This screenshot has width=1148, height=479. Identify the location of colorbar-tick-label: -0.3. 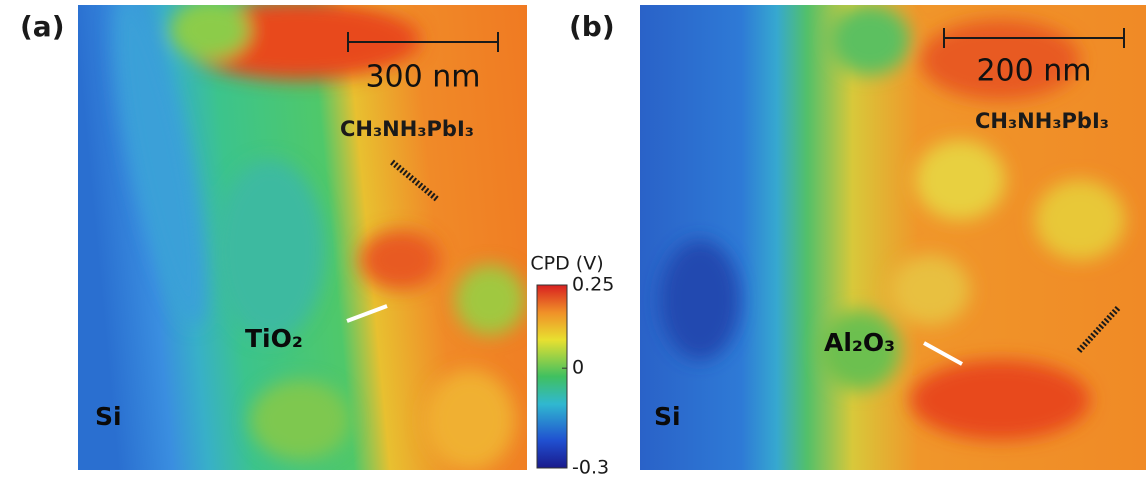
(590, 468).